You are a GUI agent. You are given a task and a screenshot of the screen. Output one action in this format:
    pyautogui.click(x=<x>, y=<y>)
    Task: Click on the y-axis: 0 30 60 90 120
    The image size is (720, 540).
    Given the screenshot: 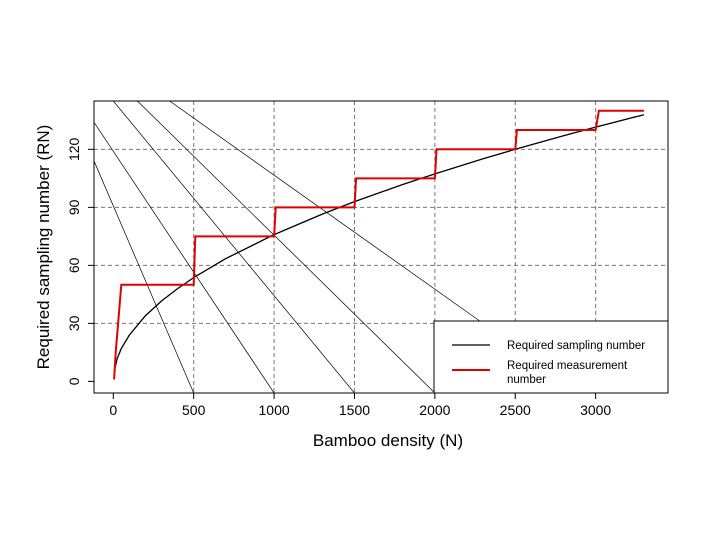 What is the action you would take?
    pyautogui.click(x=80, y=261)
    